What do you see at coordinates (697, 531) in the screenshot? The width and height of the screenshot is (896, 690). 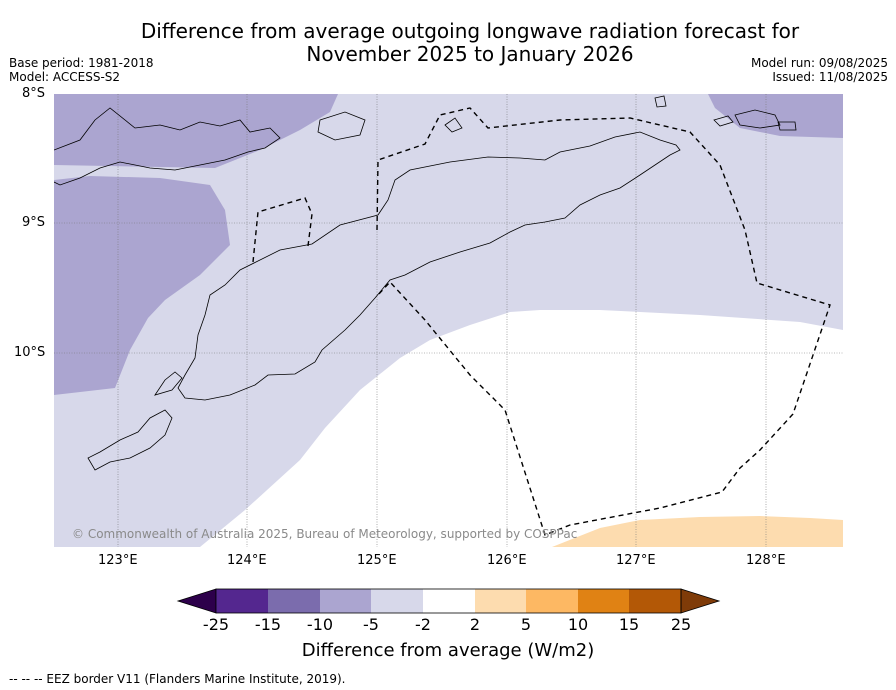 I see `fill-warm-patch` at bounding box center [697, 531].